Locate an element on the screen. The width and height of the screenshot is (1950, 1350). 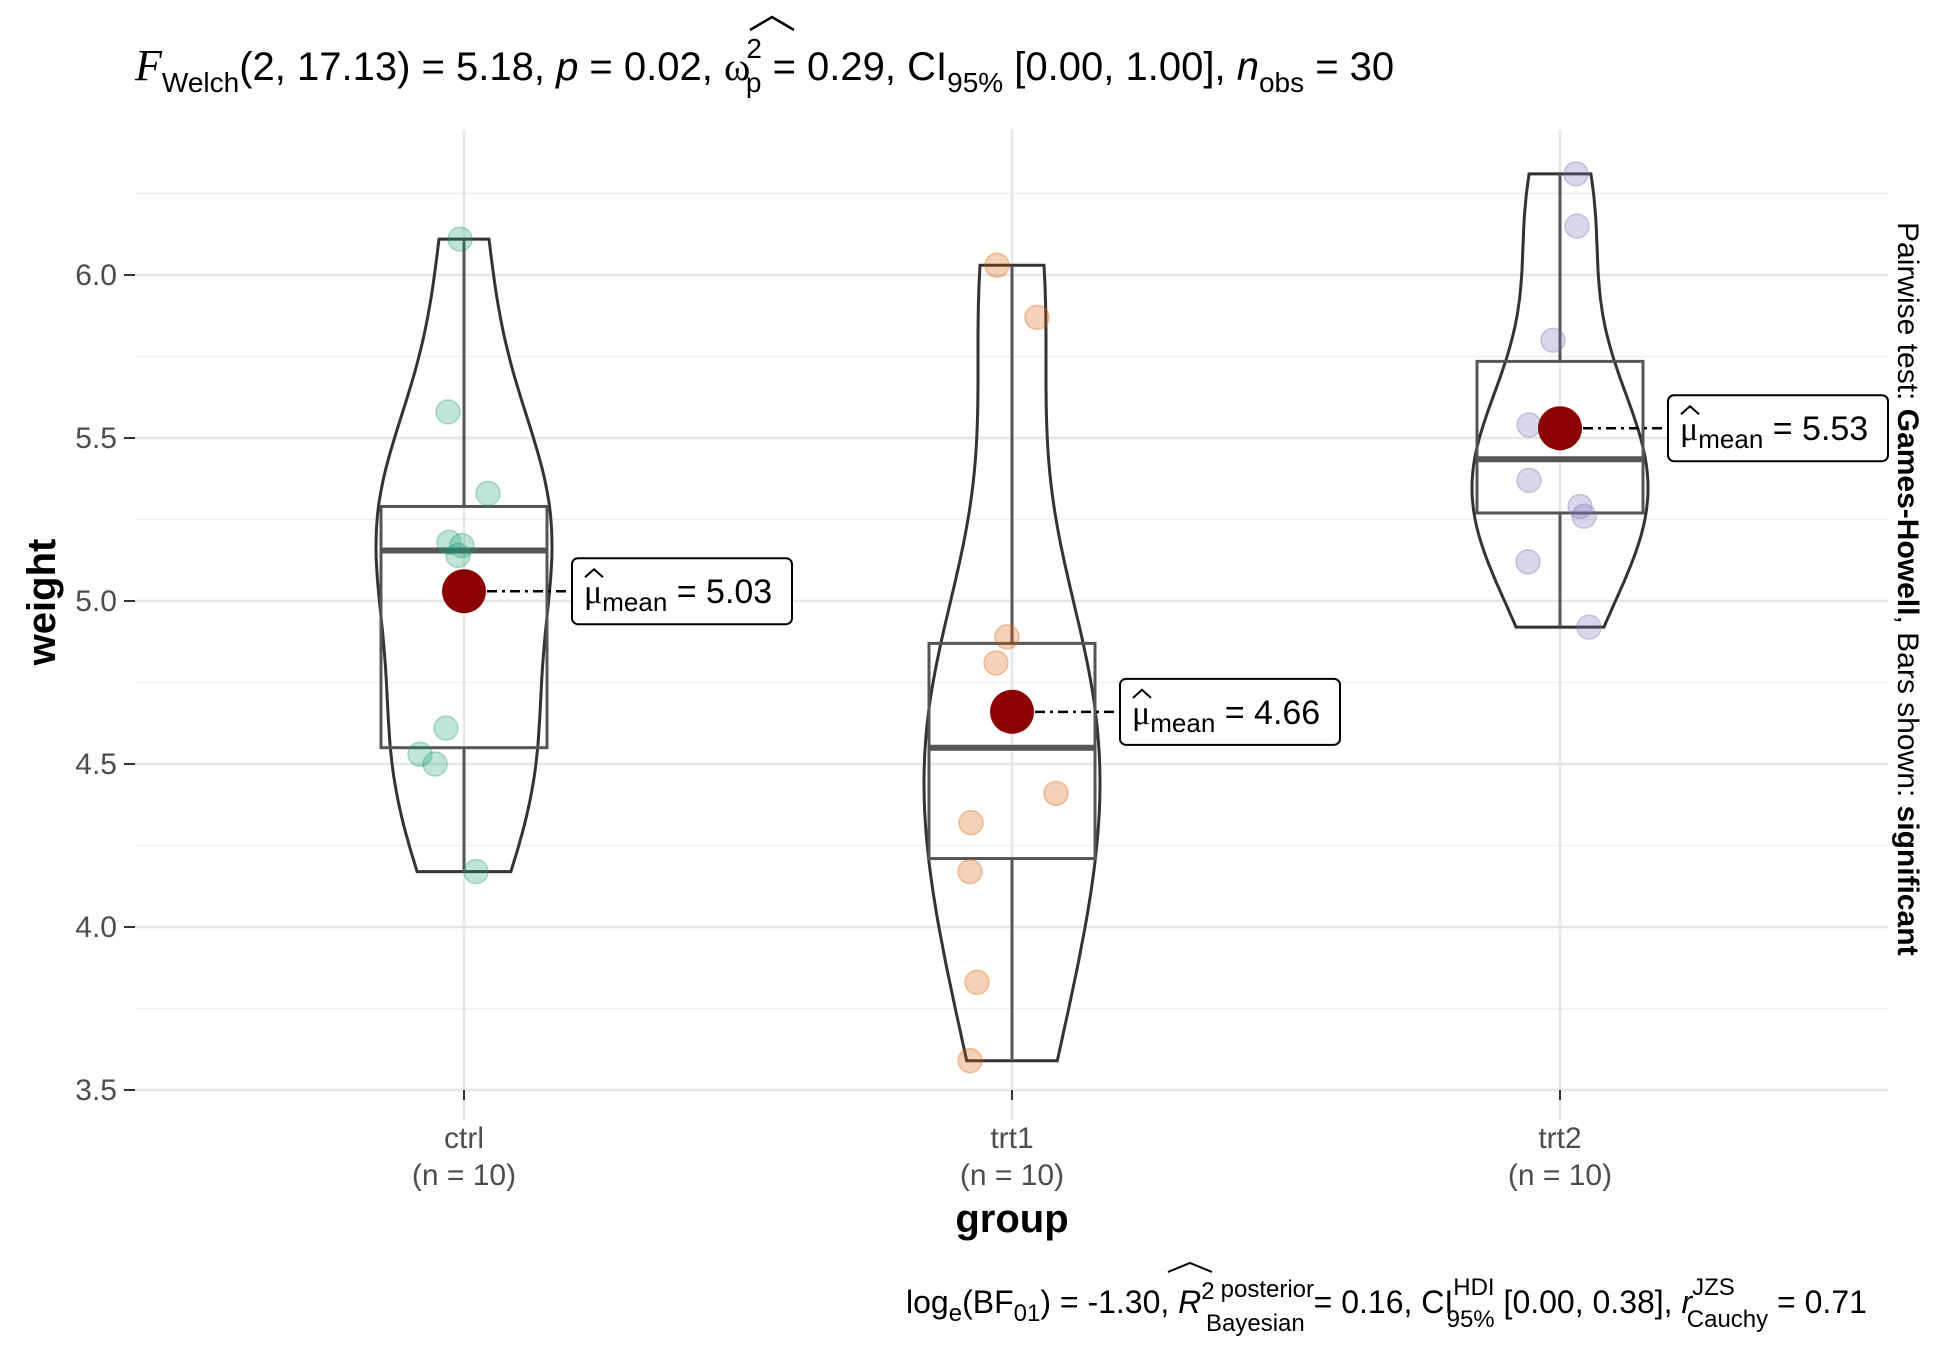
x-axis-title: group is located at coordinates (1011, 1219).